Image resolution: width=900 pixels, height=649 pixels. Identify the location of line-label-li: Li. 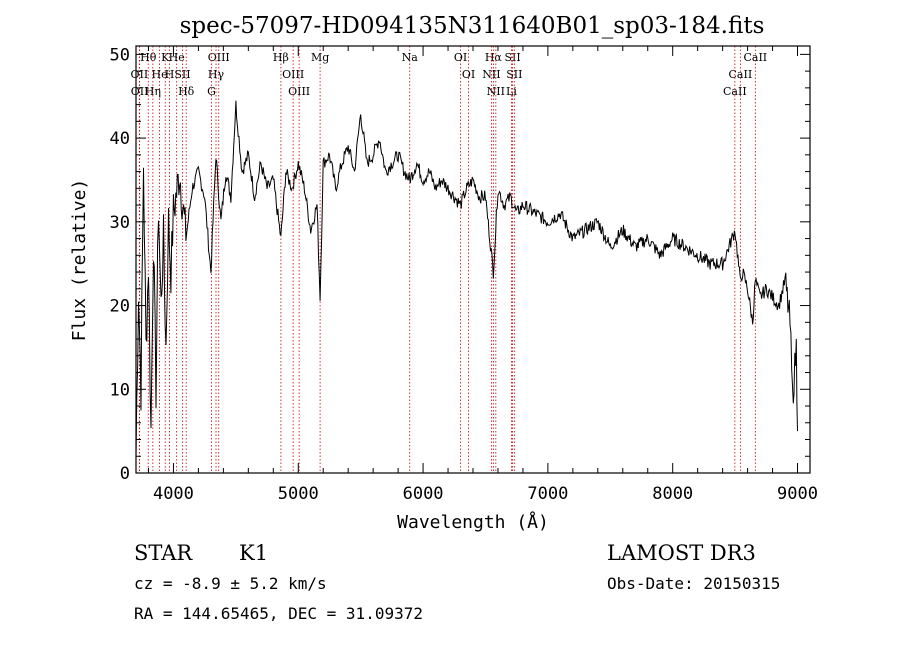
(511, 91).